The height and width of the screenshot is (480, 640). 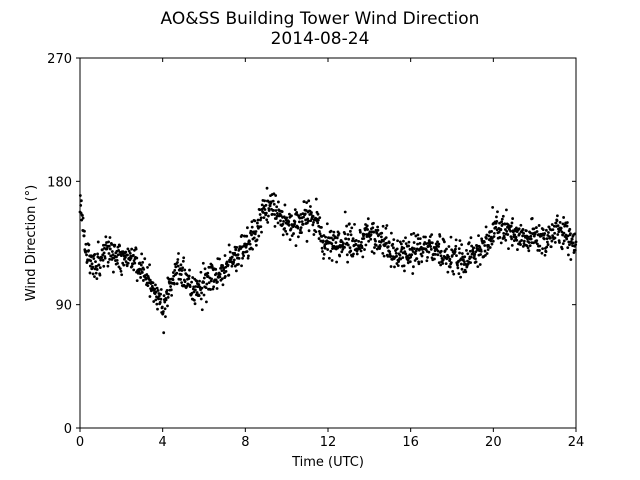 What do you see at coordinates (320, 39) in the screenshot?
I see `chart-subtitle: 2014-08-24` at bounding box center [320, 39].